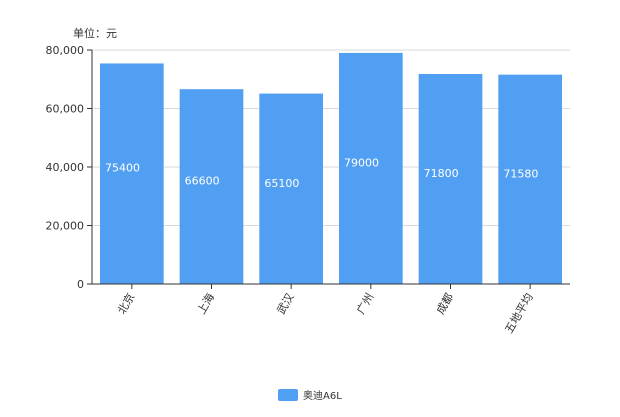  What do you see at coordinates (519, 313) in the screenshot?
I see `x-tick-label: 五地平均` at bounding box center [519, 313].